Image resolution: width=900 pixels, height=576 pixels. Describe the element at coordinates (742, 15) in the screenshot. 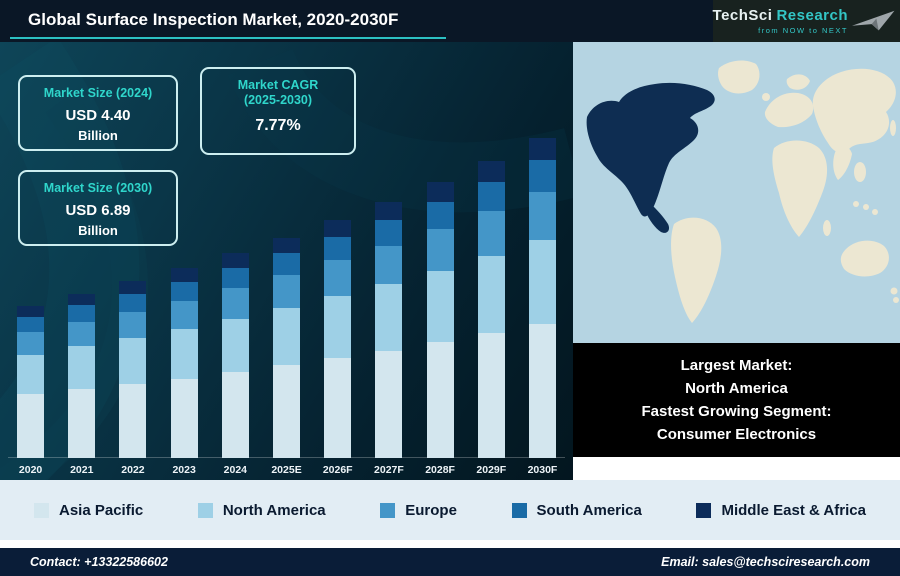

I see `brand-name-primary: TechSci` at that location.